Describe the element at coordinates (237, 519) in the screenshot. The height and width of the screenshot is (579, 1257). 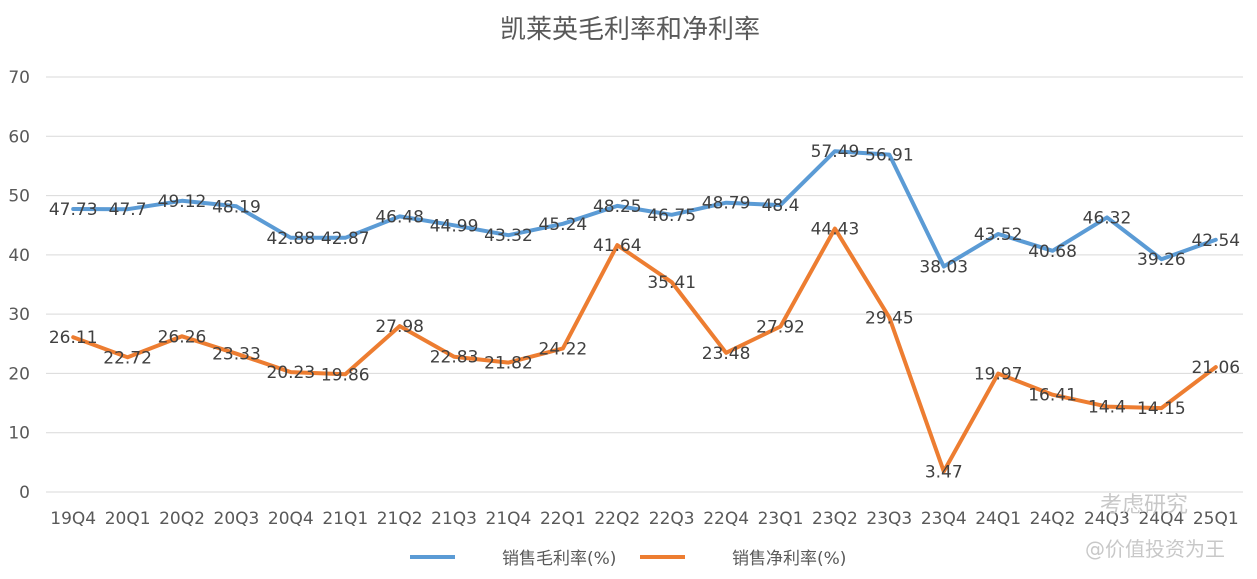
I see `x-tick-label: 20Q3` at that location.